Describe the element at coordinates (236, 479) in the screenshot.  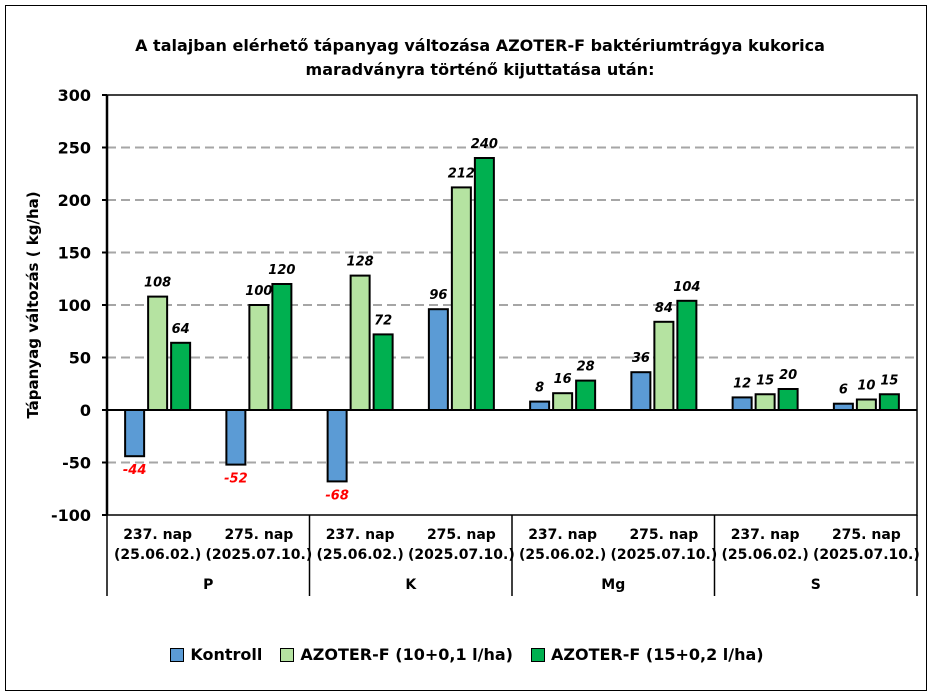
I see `data-label: -52` at that location.